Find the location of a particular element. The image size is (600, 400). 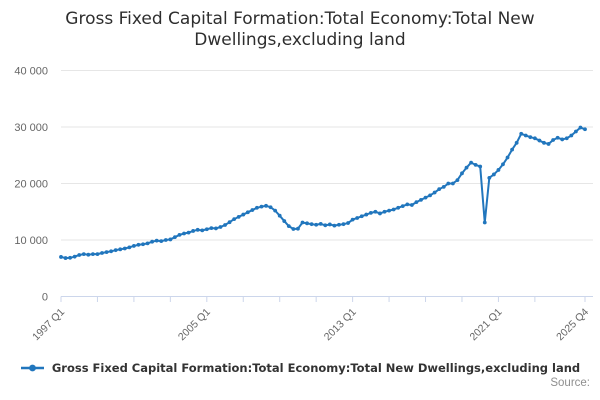

svg-text: 30 000 is located at coordinates (31, 128).